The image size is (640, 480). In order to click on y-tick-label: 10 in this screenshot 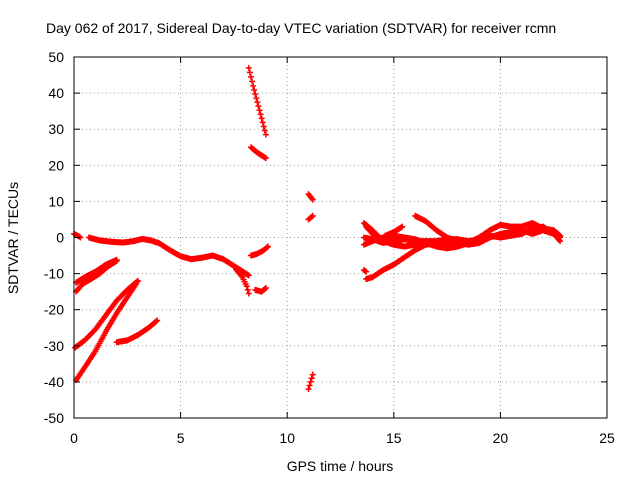, I will do `click(56, 201)`.